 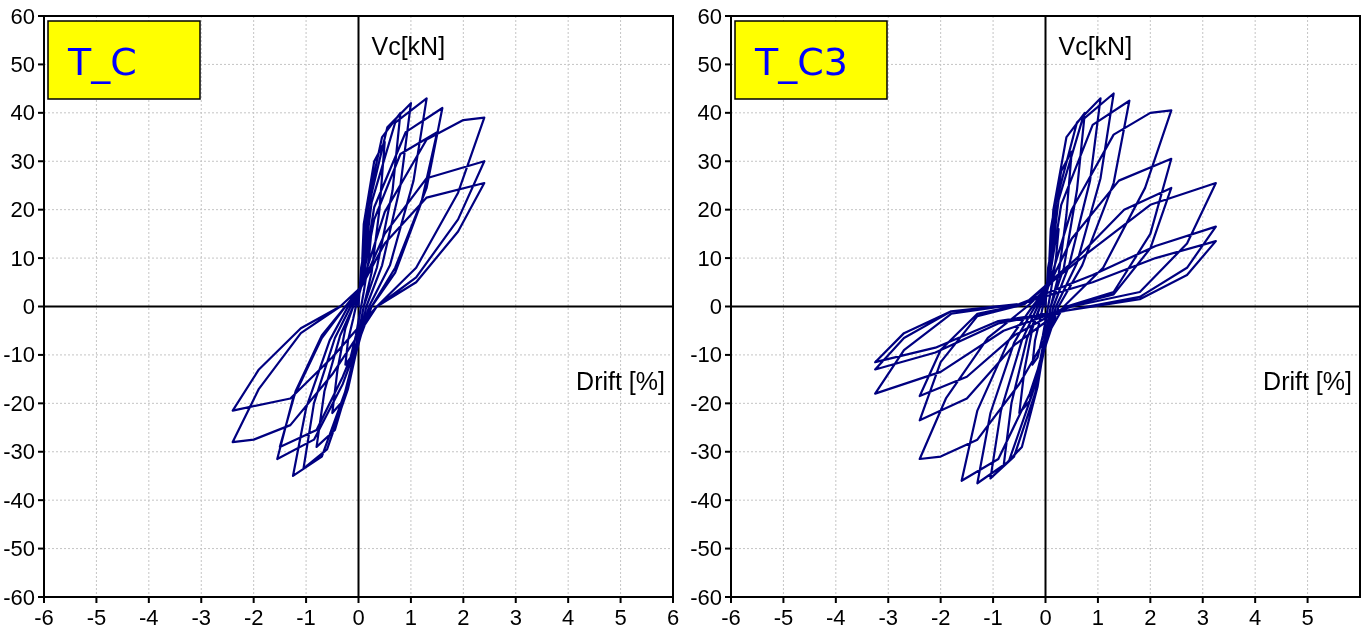 I want to click on line-series, so click(x=358, y=287).